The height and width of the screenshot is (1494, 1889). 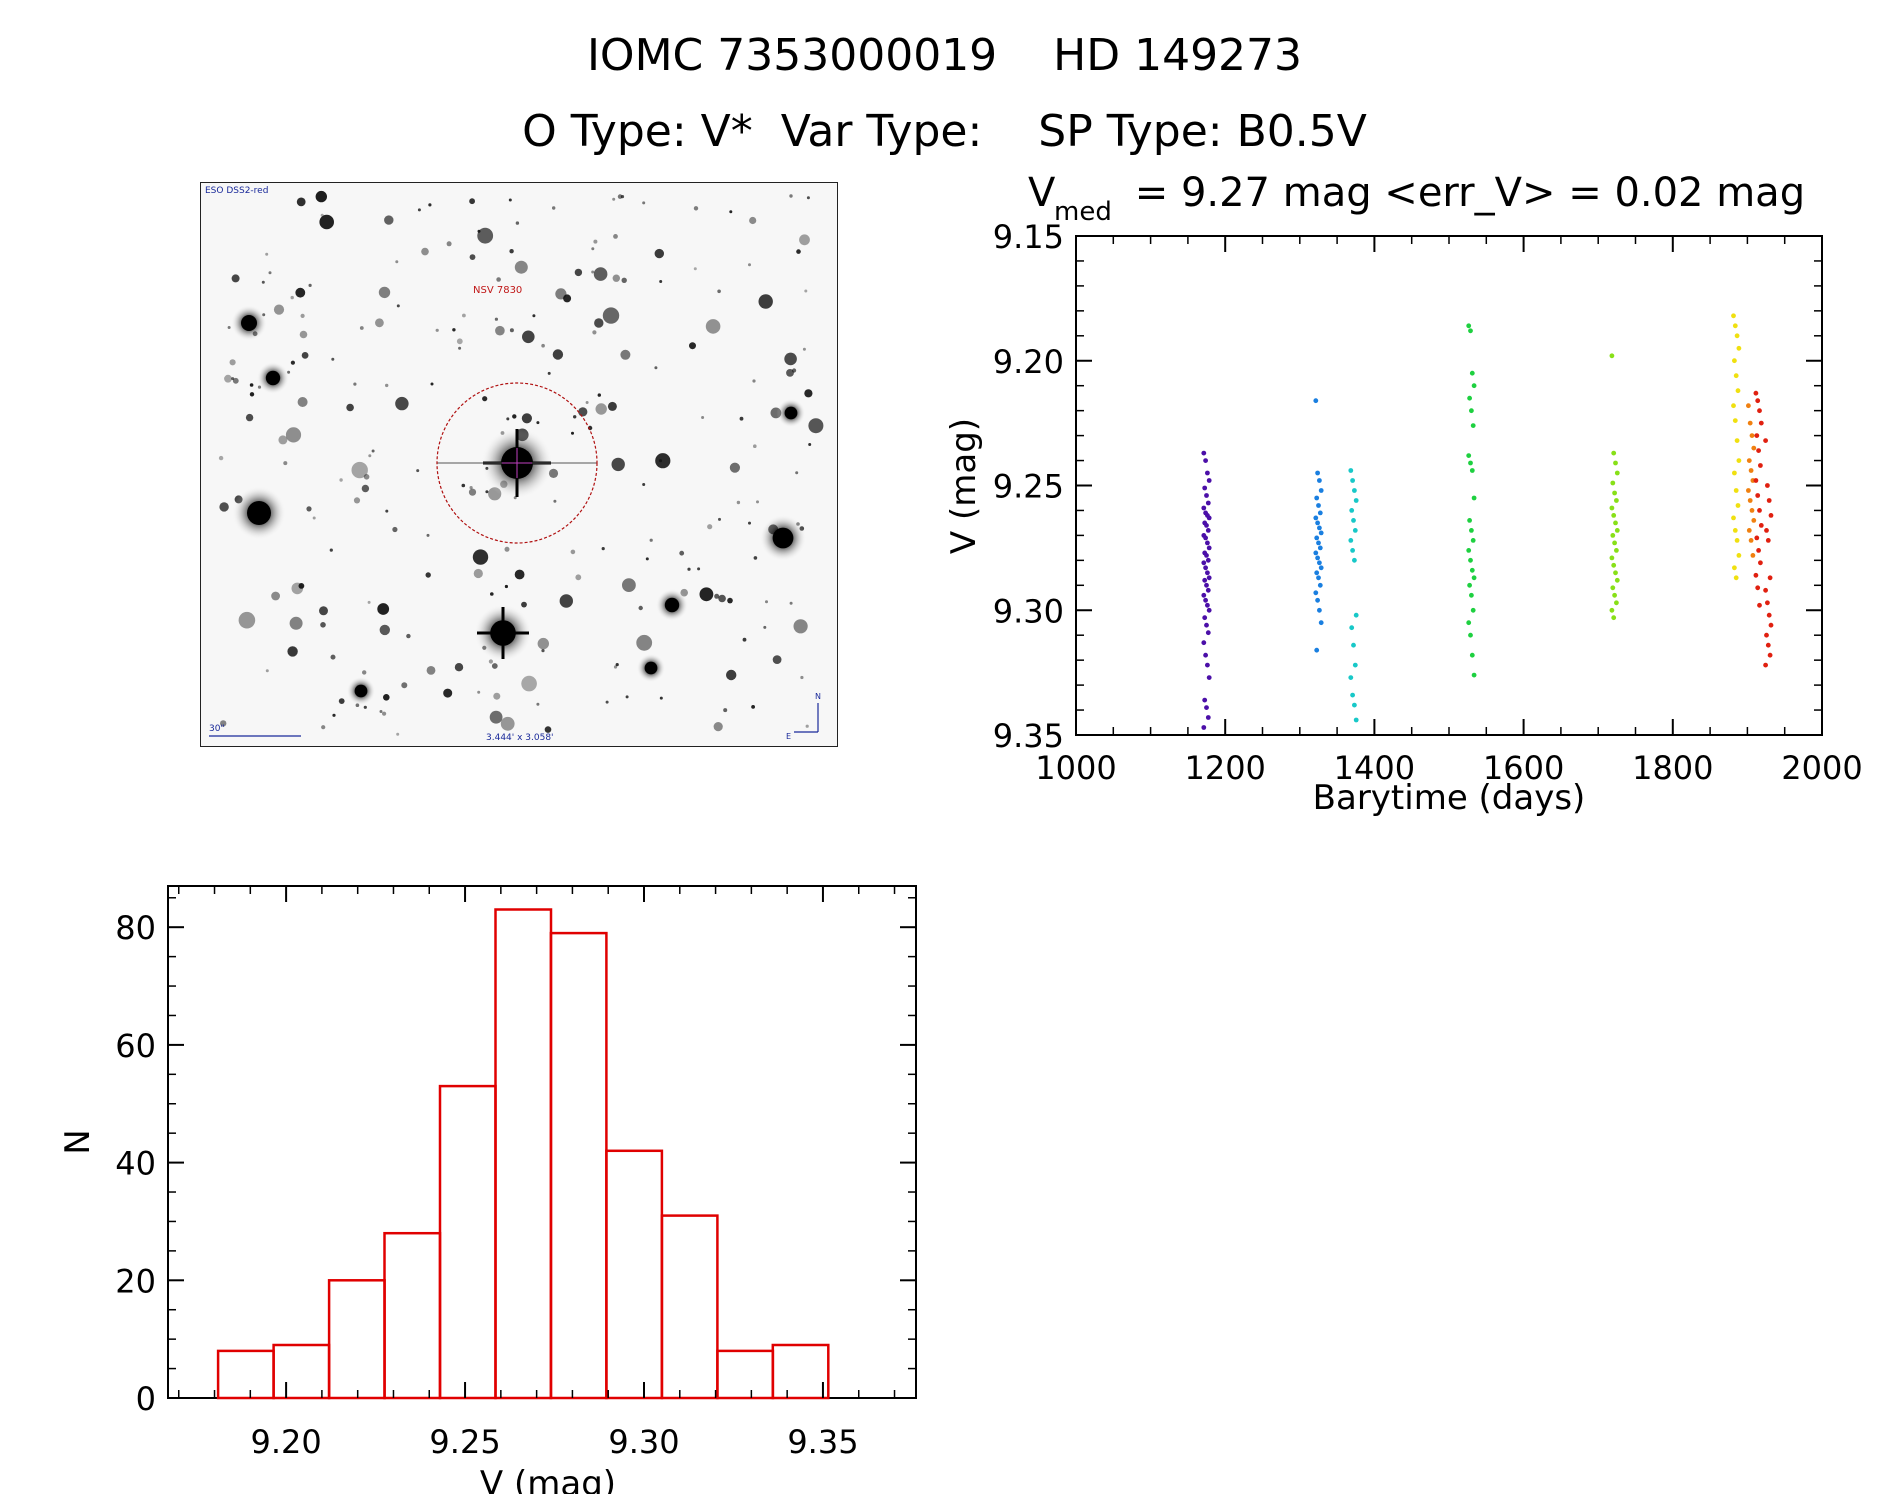 I want to click on x-tick-label: 1400, so click(x=1374, y=768).